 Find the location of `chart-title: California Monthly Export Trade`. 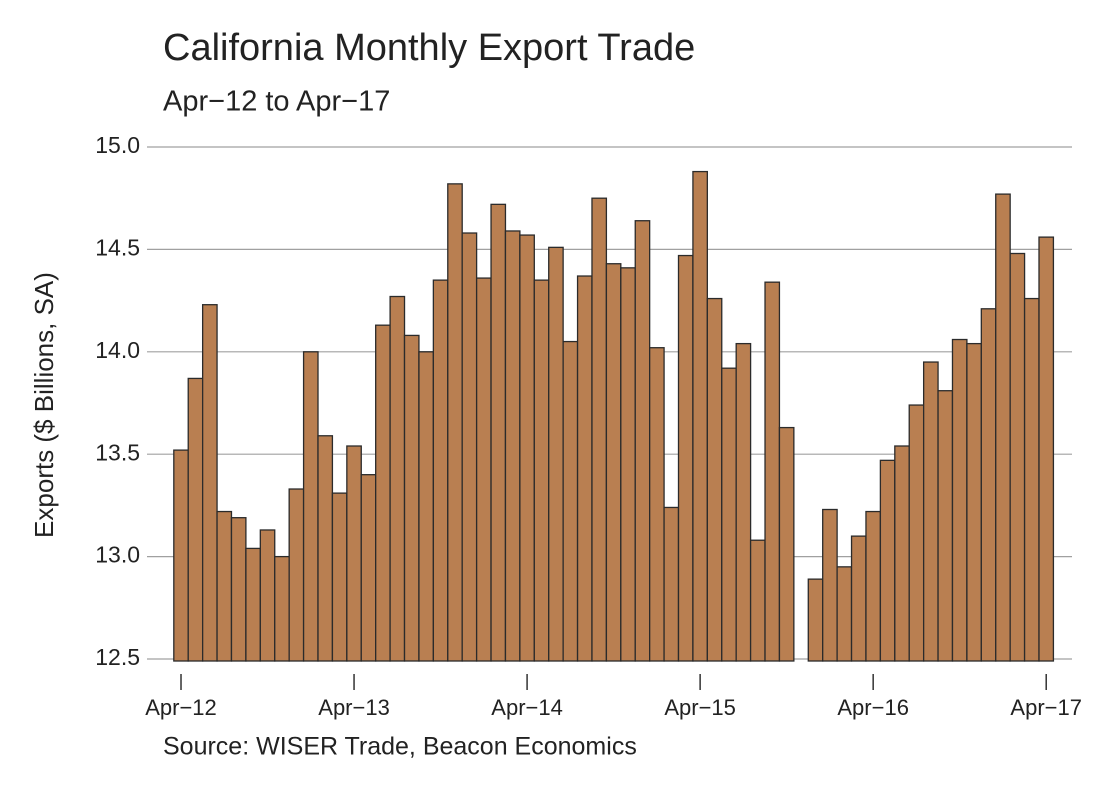

chart-title: California Monthly Export Trade is located at coordinates (429, 48).